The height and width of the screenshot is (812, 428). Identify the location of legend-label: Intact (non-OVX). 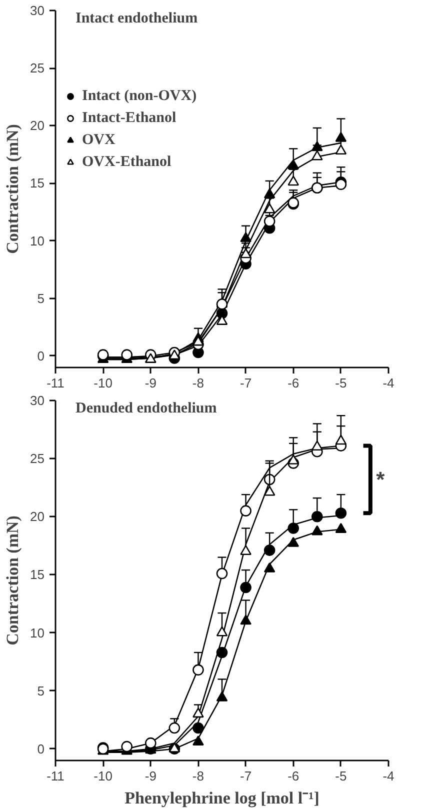
(139, 96).